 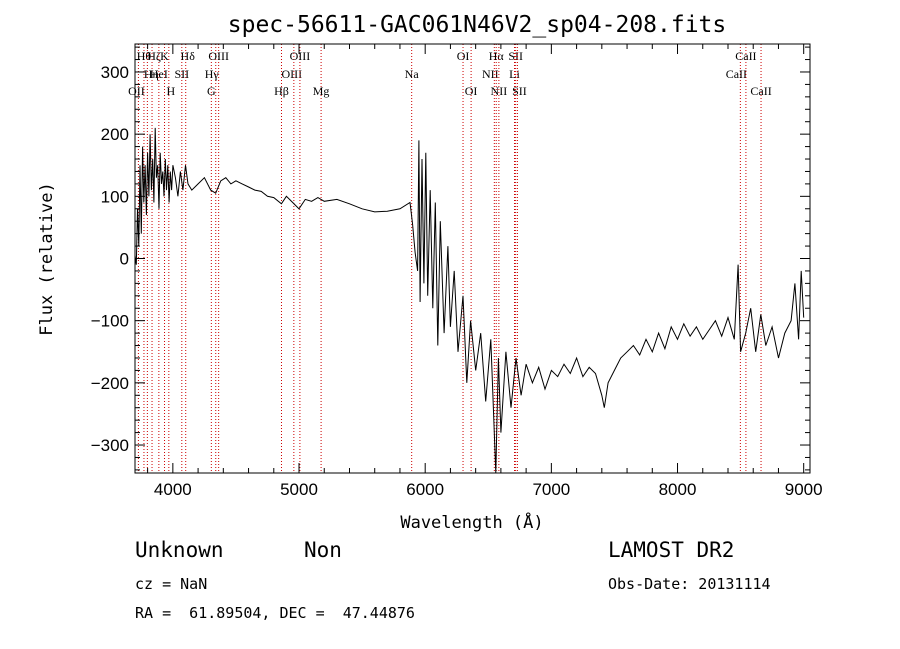 I want to click on line-label-22: Li, so click(x=514, y=74).